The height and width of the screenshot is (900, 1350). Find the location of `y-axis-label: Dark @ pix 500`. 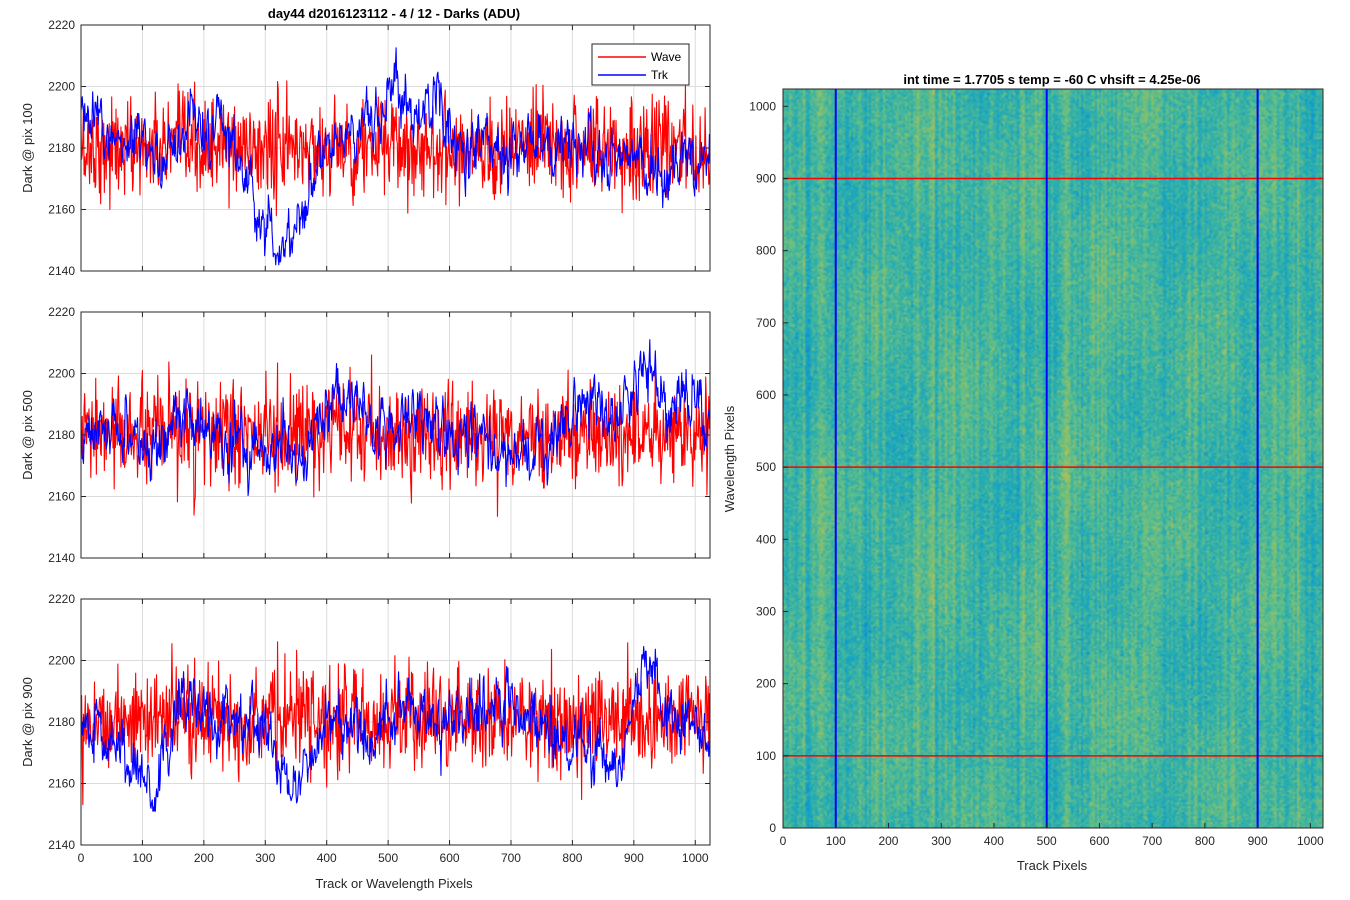

y-axis-label: Dark @ pix 500 is located at coordinates (27, 435).